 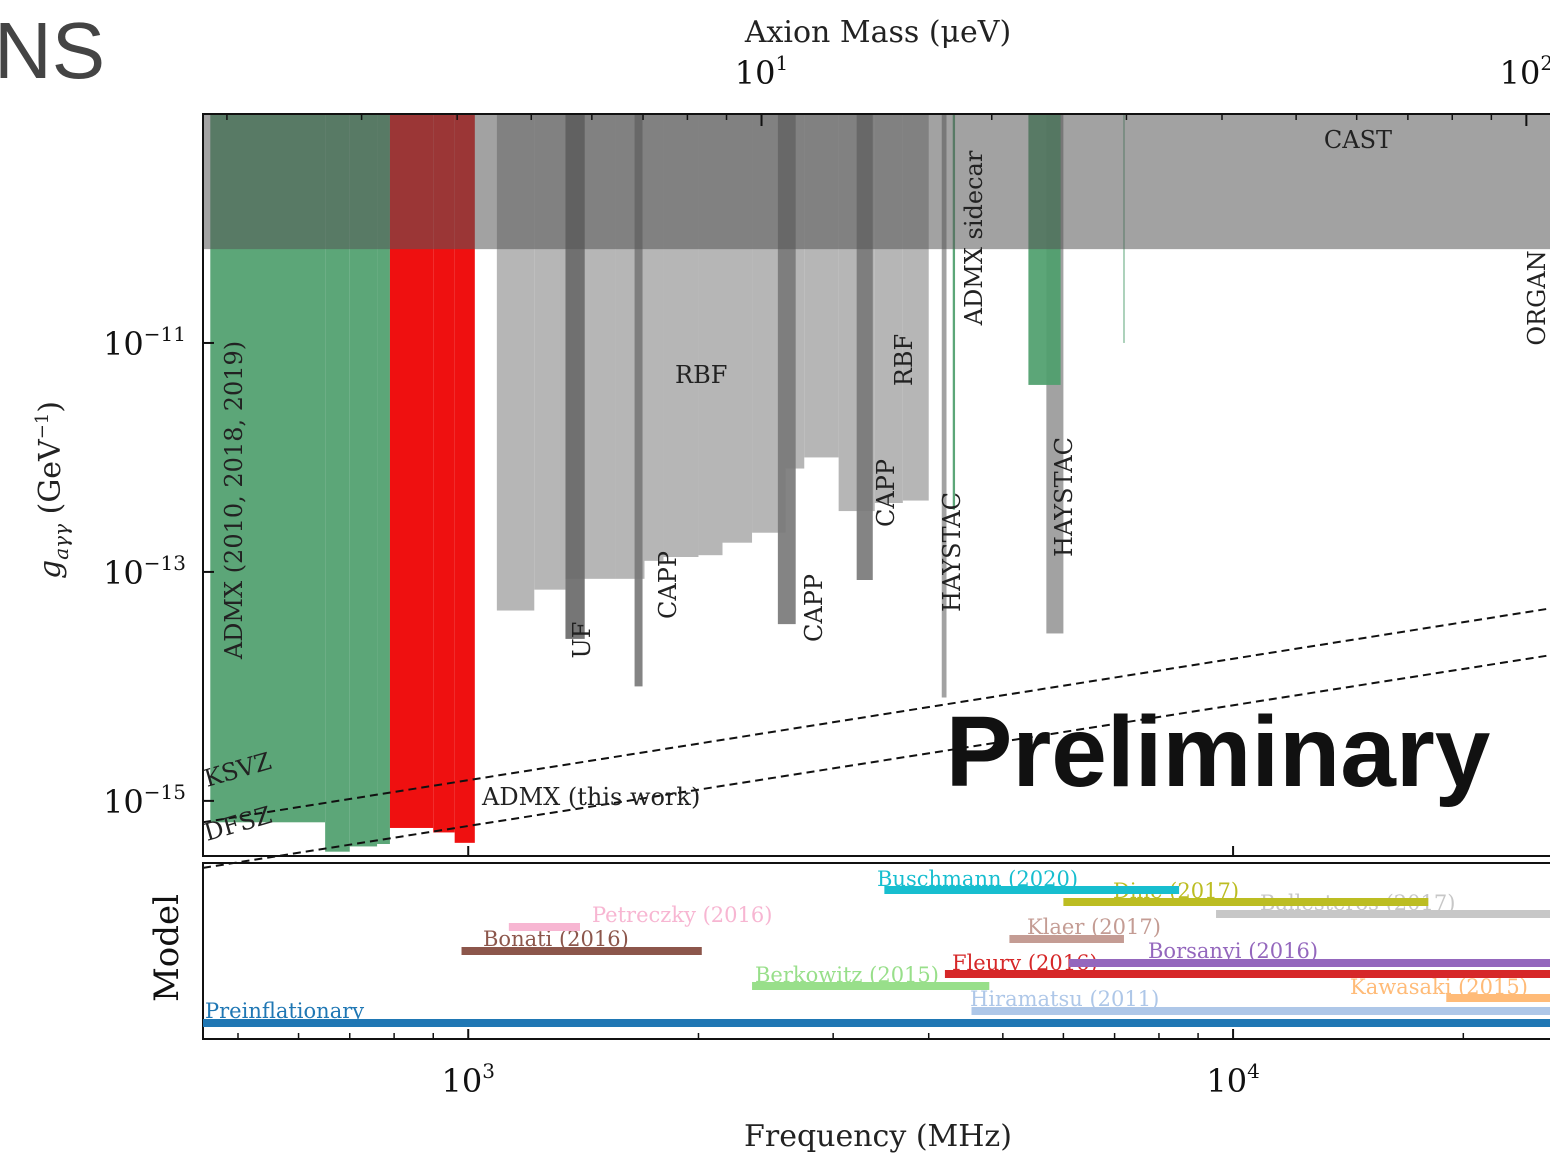 What do you see at coordinates (50, 407) in the screenshot?
I see `y-axis-label-close: )` at bounding box center [50, 407].